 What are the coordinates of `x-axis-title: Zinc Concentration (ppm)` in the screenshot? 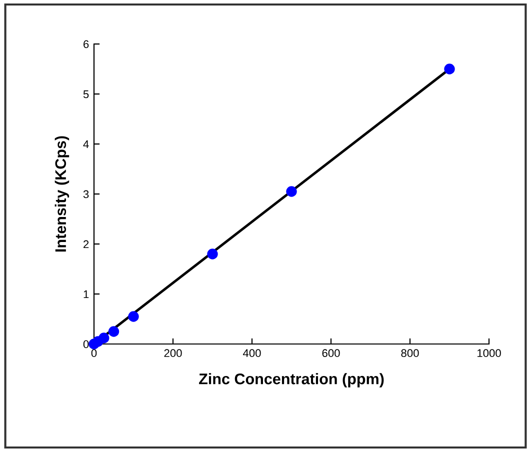 It's located at (291, 380).